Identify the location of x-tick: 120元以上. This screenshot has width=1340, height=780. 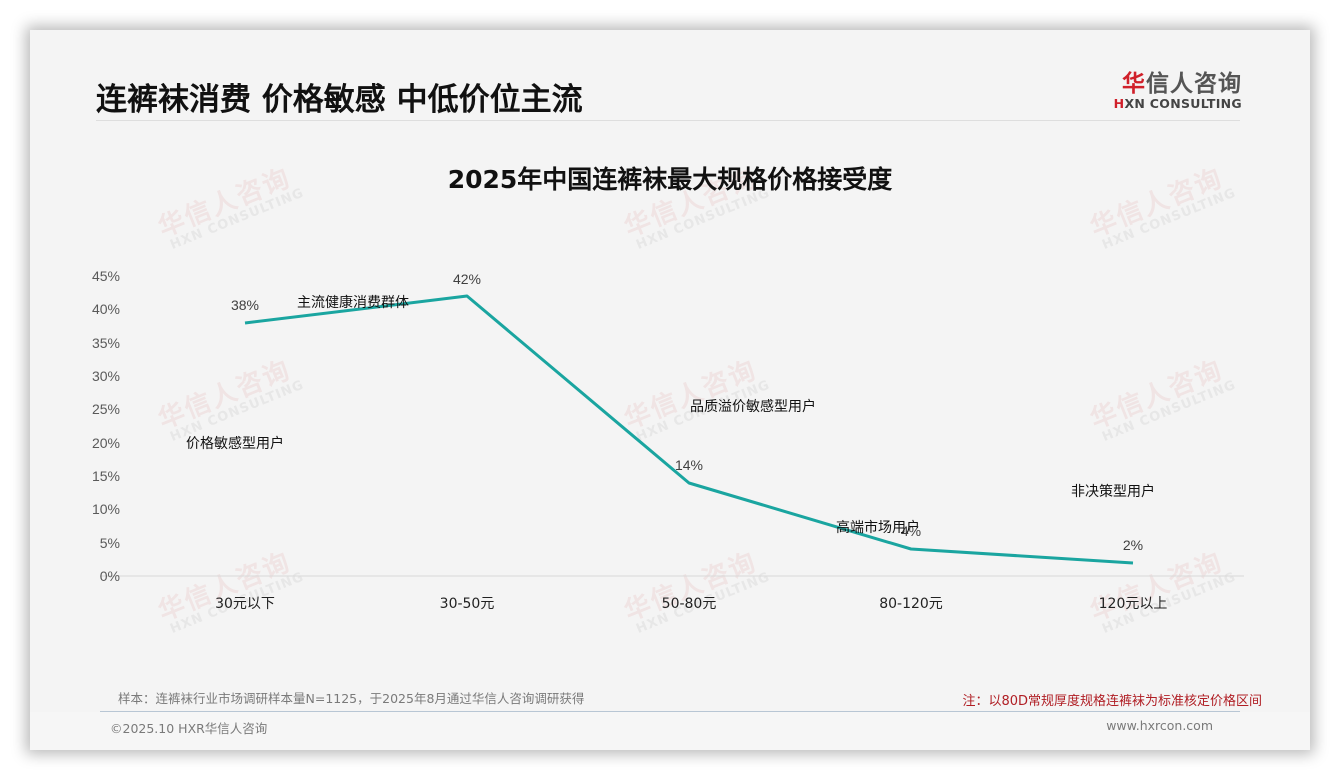
(1133, 604).